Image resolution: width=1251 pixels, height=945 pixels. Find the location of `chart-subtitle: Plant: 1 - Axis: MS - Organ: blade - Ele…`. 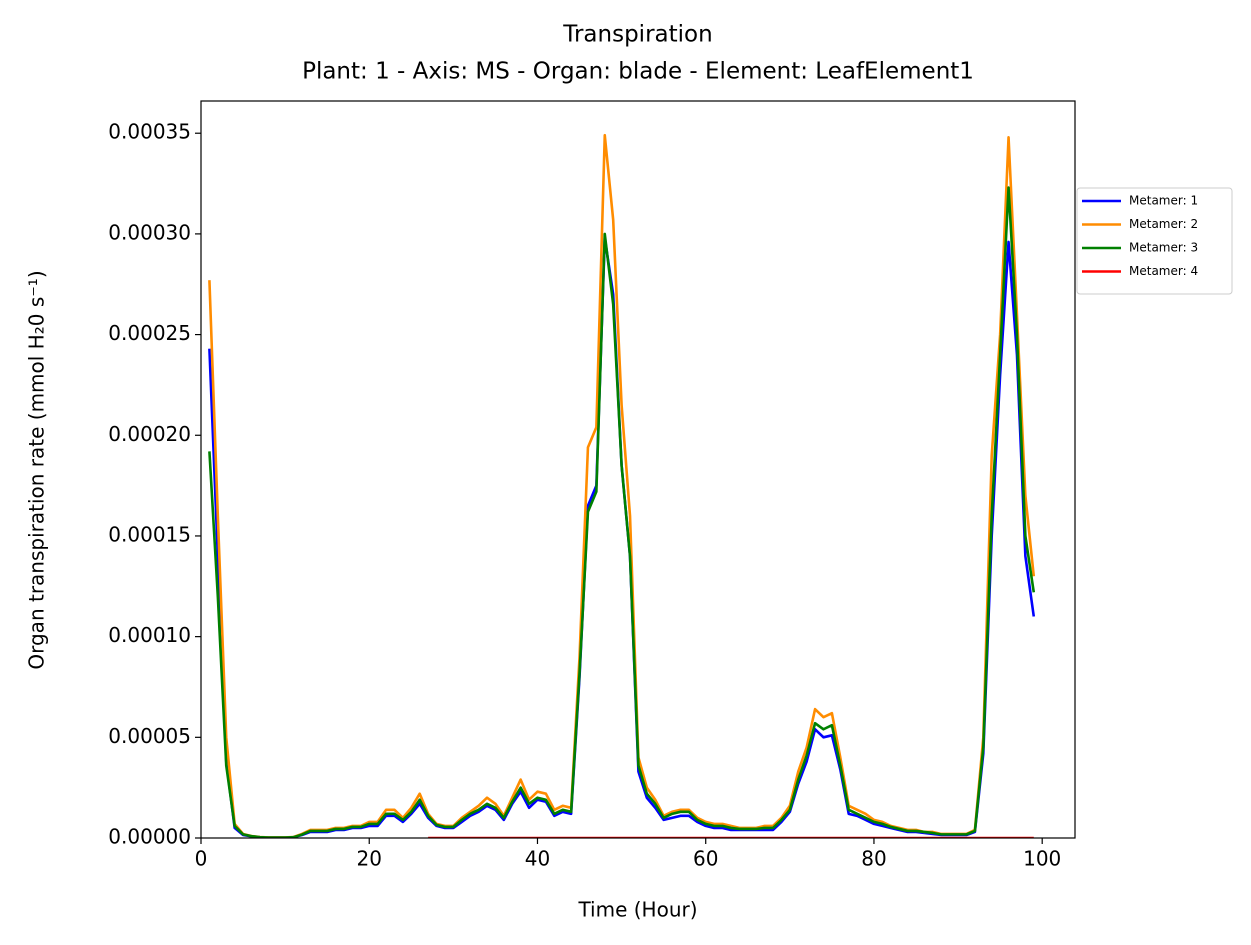

chart-subtitle: Plant: 1 - Axis: MS - Organ: blade - Ele… is located at coordinates (638, 72).